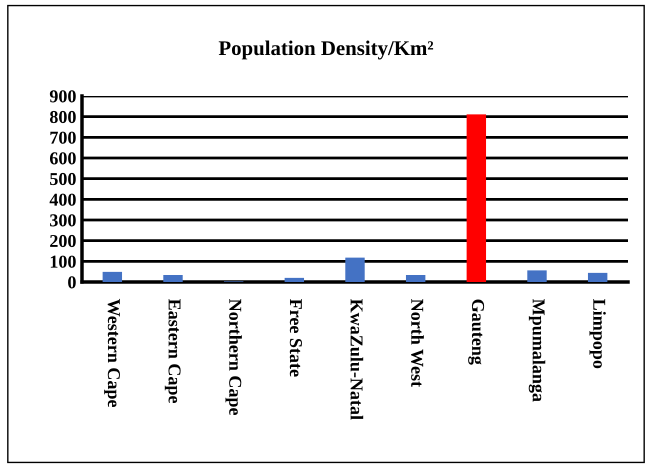  What do you see at coordinates (172, 351) in the screenshot?
I see `x-tick-label: Eastern Cape` at bounding box center [172, 351].